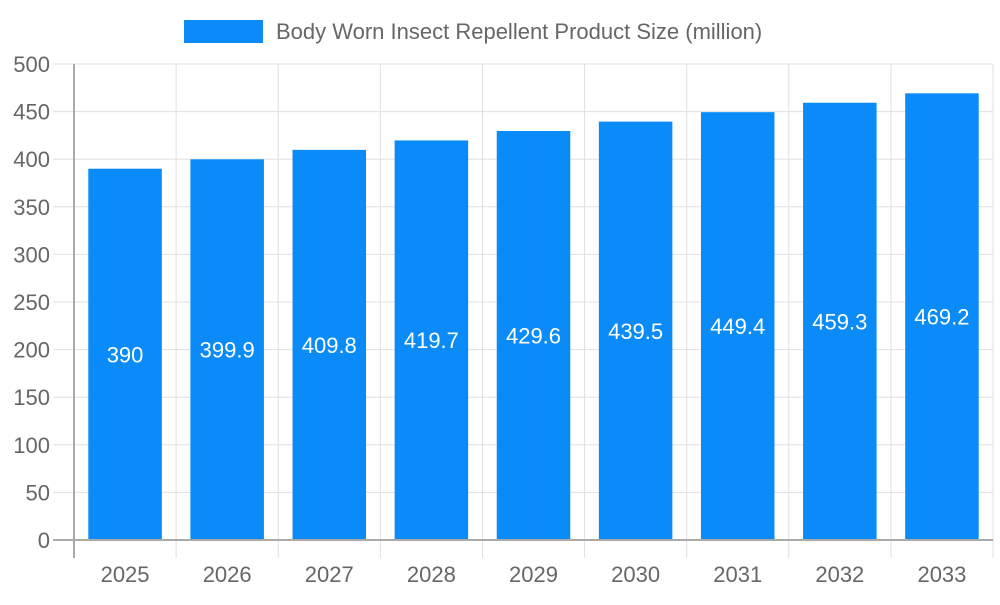  What do you see at coordinates (31, 397) in the screenshot?
I see `y-tick-label: 150` at bounding box center [31, 397].